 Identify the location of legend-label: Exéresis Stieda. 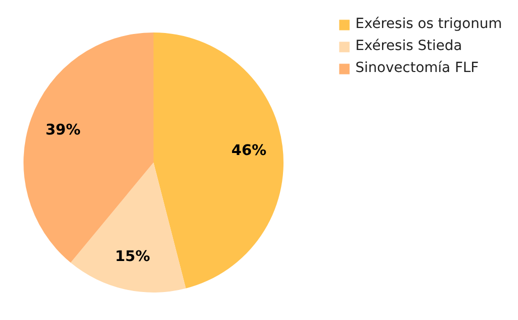
(408, 46).